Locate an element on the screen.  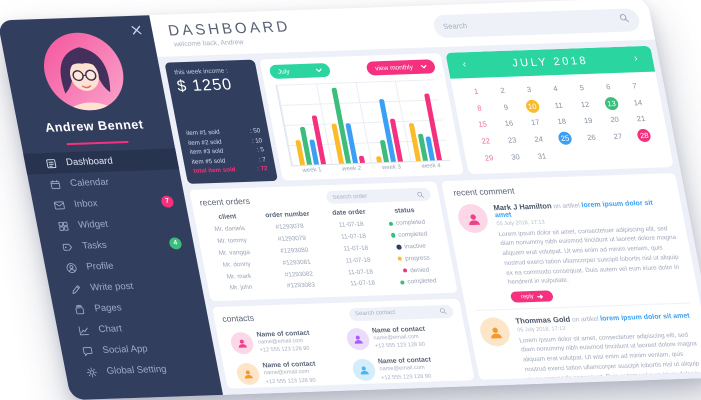
calendar-day: 8 is located at coordinates (479, 108).